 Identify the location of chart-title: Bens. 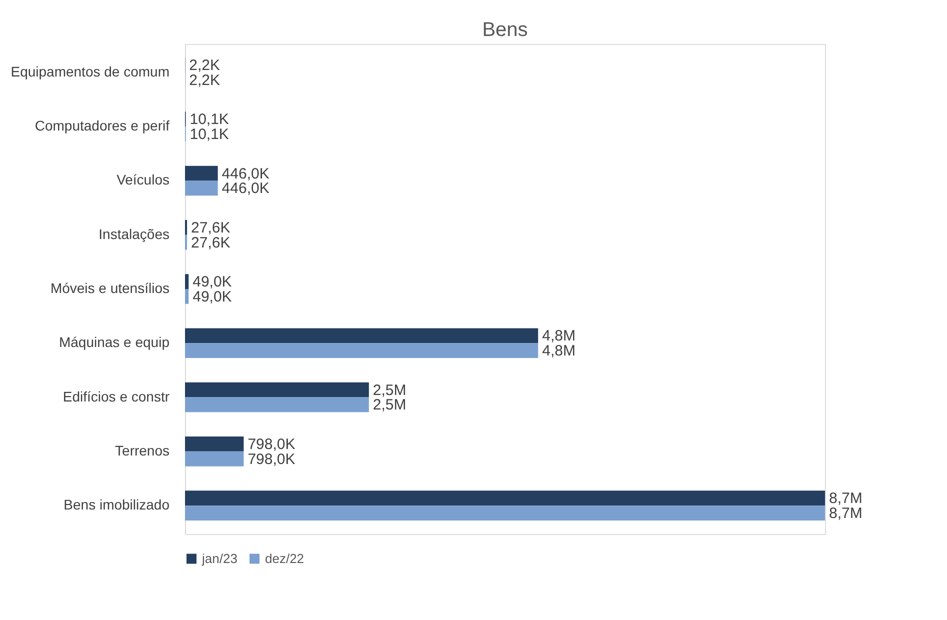
(505, 30).